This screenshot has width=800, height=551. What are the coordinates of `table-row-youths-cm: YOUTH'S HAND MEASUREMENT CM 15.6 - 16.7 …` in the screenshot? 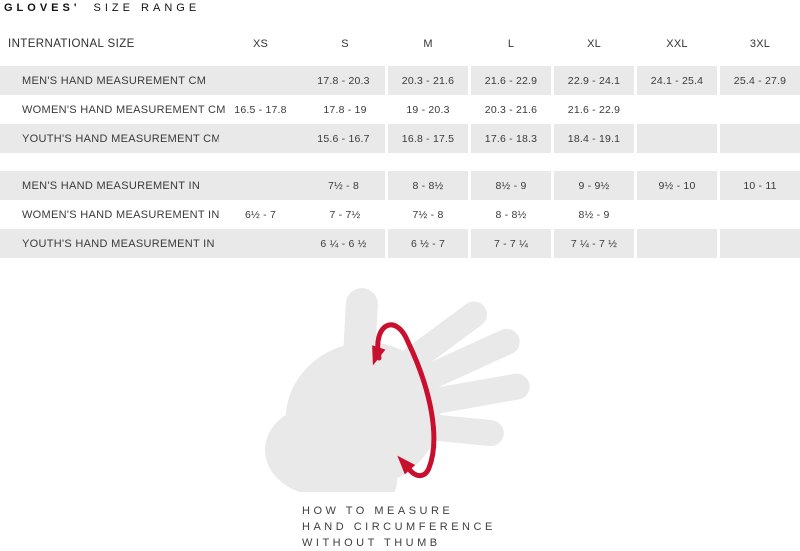 It's located at (400, 138).